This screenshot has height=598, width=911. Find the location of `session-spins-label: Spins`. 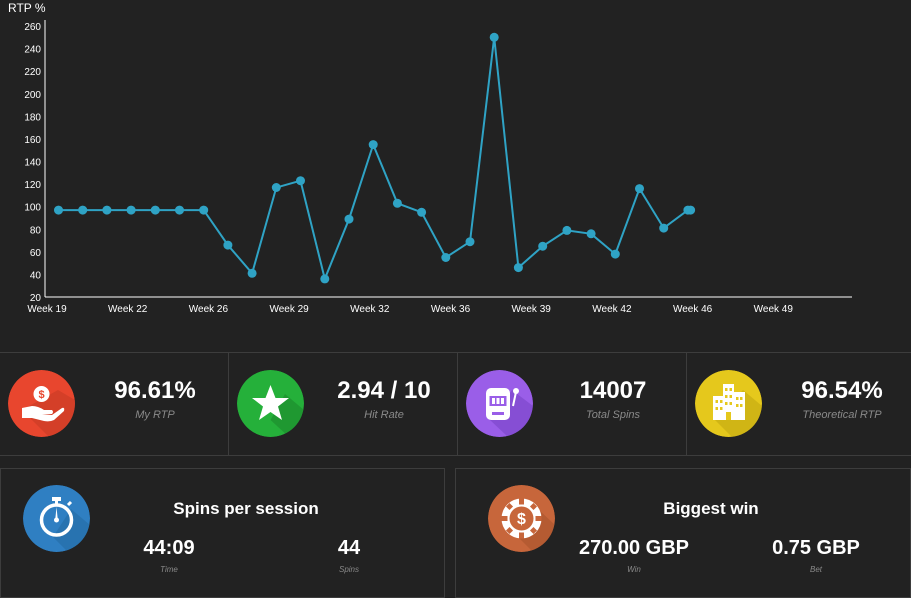

session-spins-label: Spins is located at coordinates (348, 569).